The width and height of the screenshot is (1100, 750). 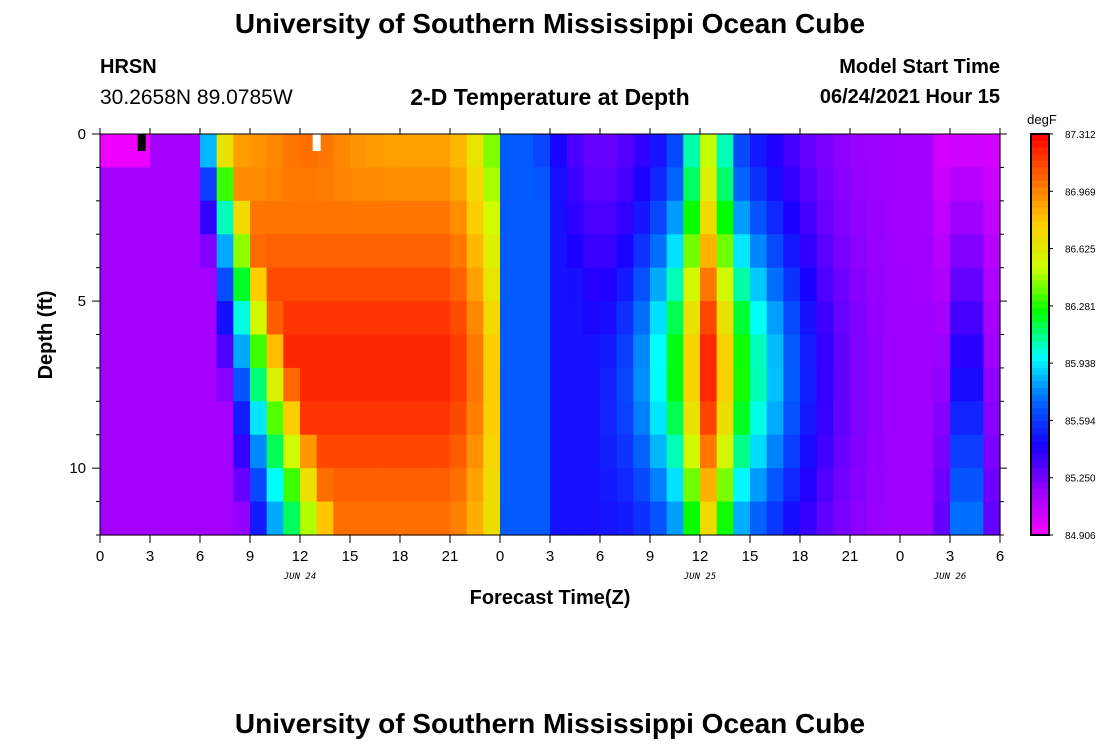 What do you see at coordinates (46, 335) in the screenshot?
I see `y-axis-label: Depth (ft)` at bounding box center [46, 335].